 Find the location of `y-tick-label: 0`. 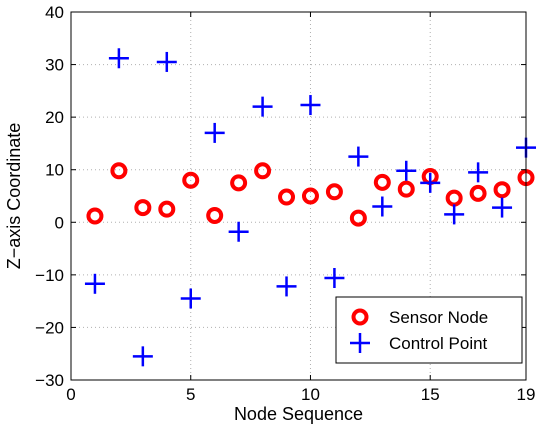

y-tick-label: 0 is located at coordinates (59, 222).